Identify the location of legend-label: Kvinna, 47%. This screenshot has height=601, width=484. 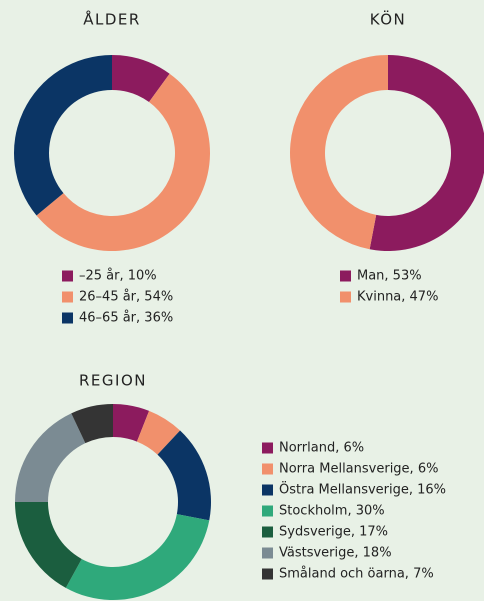
(397, 297).